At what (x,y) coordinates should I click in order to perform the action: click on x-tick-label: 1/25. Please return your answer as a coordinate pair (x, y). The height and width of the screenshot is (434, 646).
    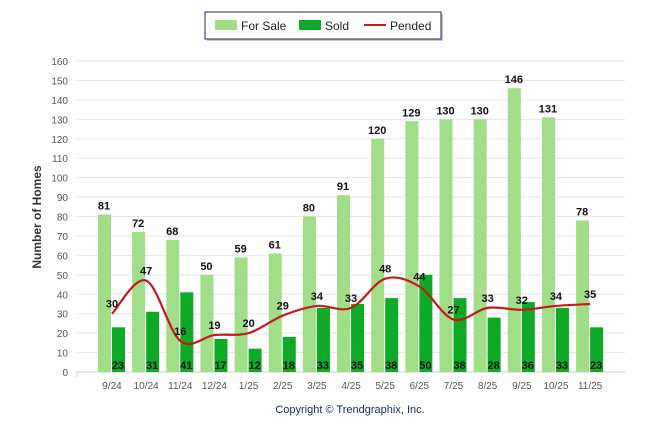
    Looking at the image, I should click on (249, 386).